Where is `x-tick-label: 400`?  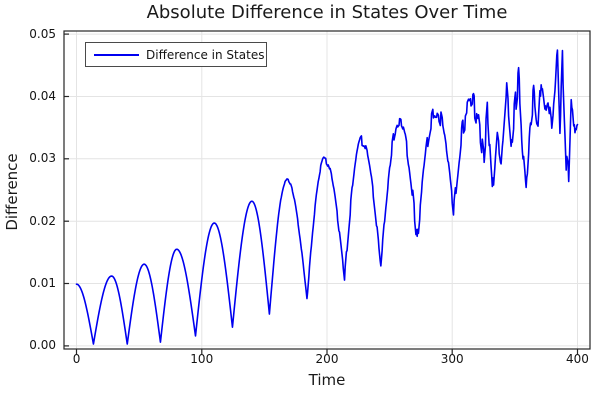
x-tick-label: 400 is located at coordinates (577, 359).